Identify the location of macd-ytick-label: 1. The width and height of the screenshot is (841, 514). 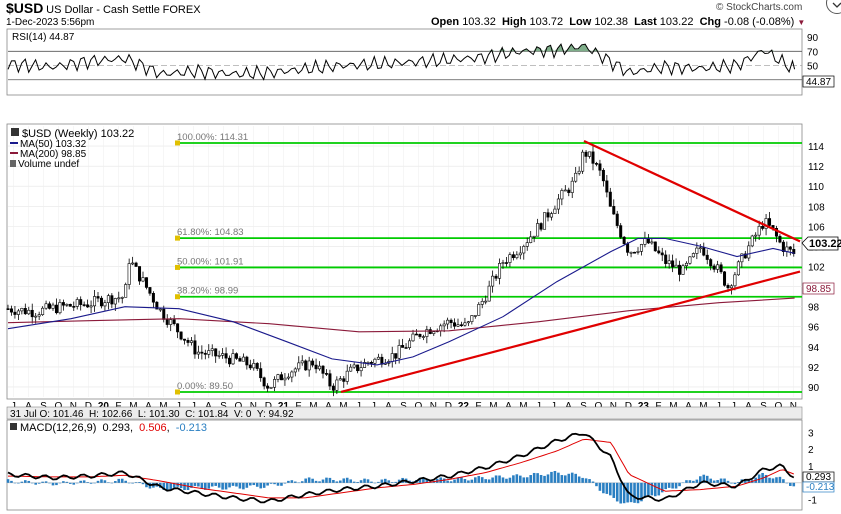
(811, 467).